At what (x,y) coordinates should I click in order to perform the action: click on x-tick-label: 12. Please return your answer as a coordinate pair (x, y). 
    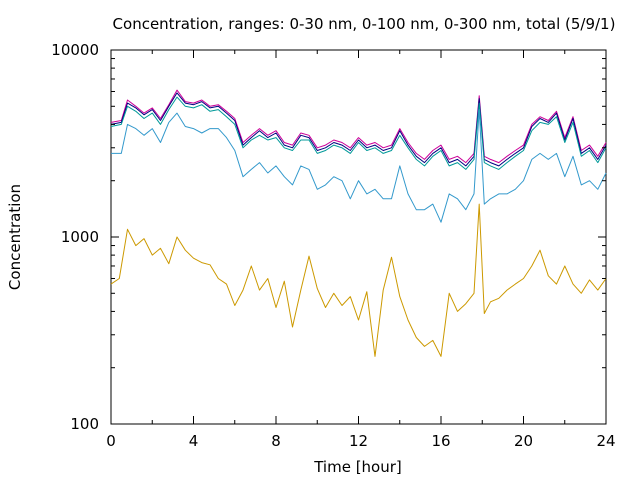
    Looking at the image, I should click on (358, 441).